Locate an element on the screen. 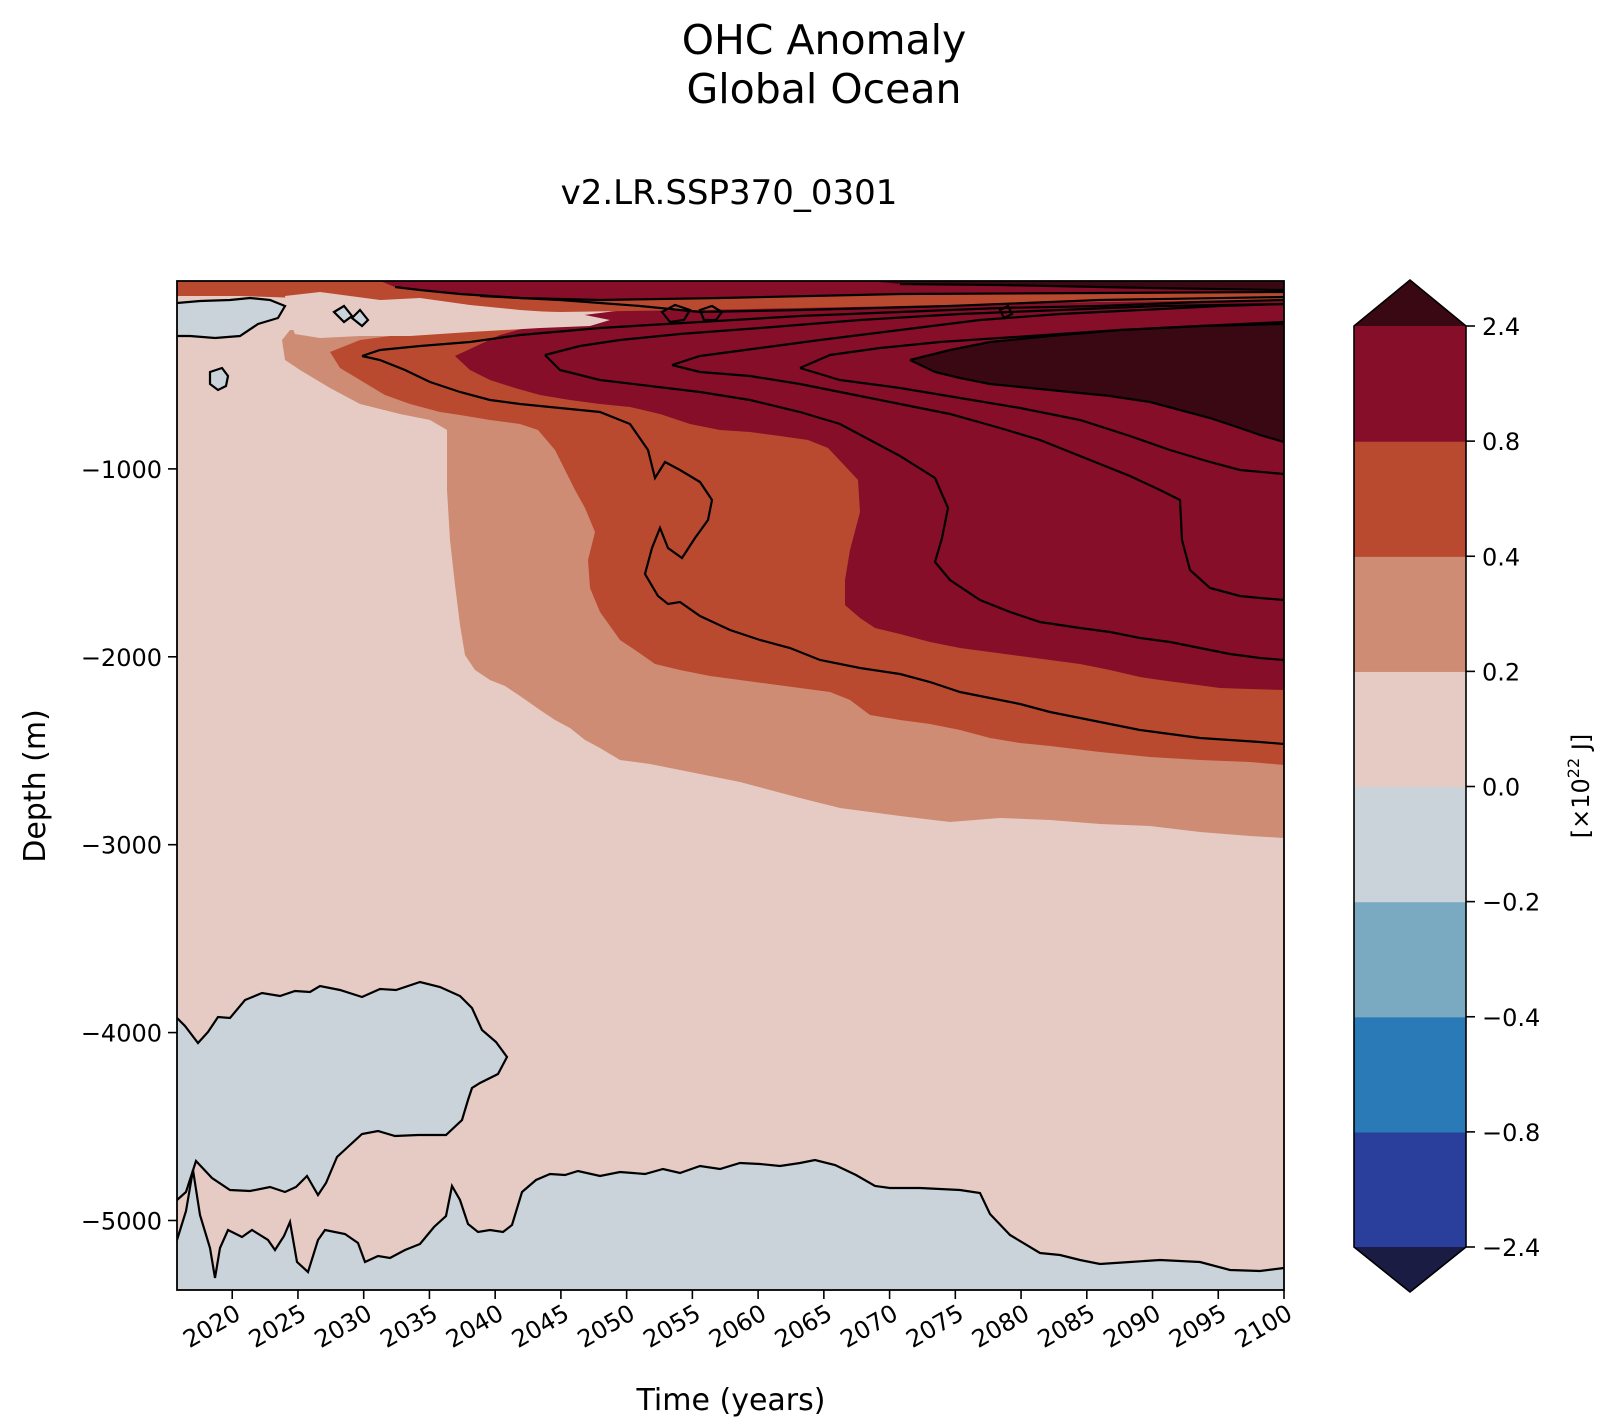 The height and width of the screenshot is (1426, 1611). x-tick-label: 2065 is located at coordinates (803, 1326).